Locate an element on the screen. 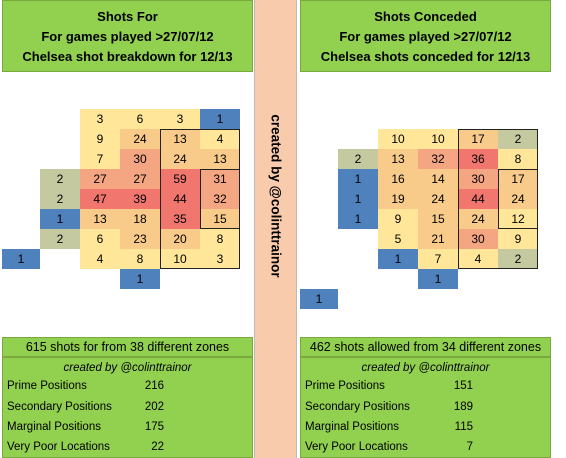 The height and width of the screenshot is (458, 566). zone-cell: 31 is located at coordinates (220, 179).